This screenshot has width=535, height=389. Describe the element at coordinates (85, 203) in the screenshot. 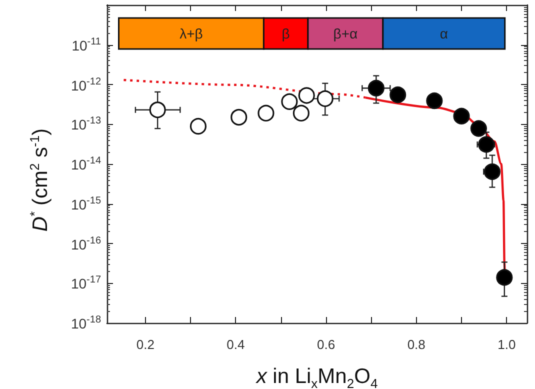

I see `y-tick-label: 10$^{-15}$` at that location.